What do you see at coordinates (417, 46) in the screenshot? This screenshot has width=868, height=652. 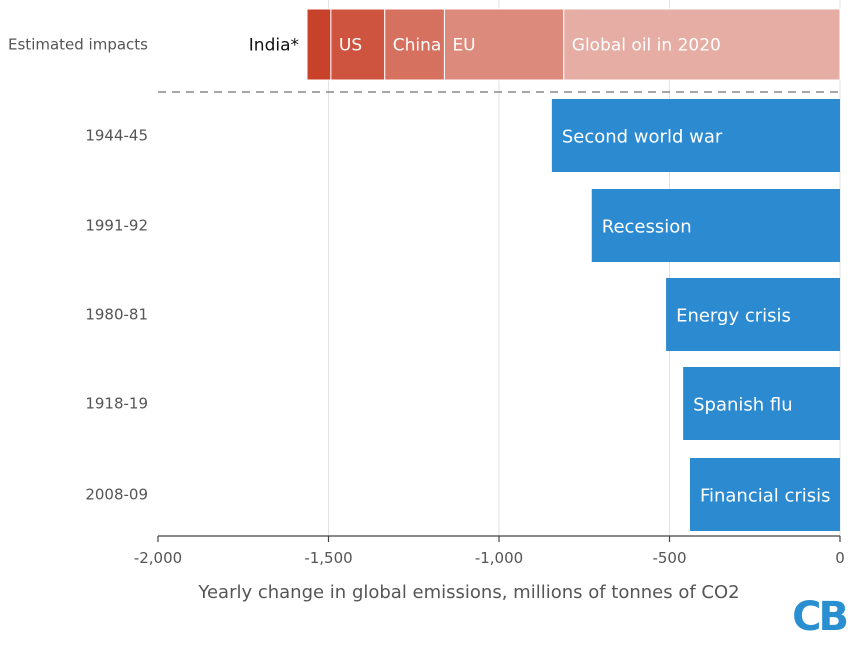 I see `impact-label-2: China` at bounding box center [417, 46].